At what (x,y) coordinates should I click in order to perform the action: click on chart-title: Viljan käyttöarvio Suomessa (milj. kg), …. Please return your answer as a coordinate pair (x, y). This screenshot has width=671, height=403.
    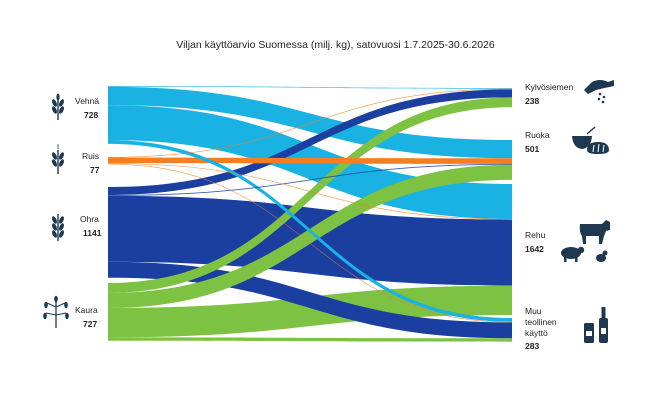
    Looking at the image, I should click on (335, 45).